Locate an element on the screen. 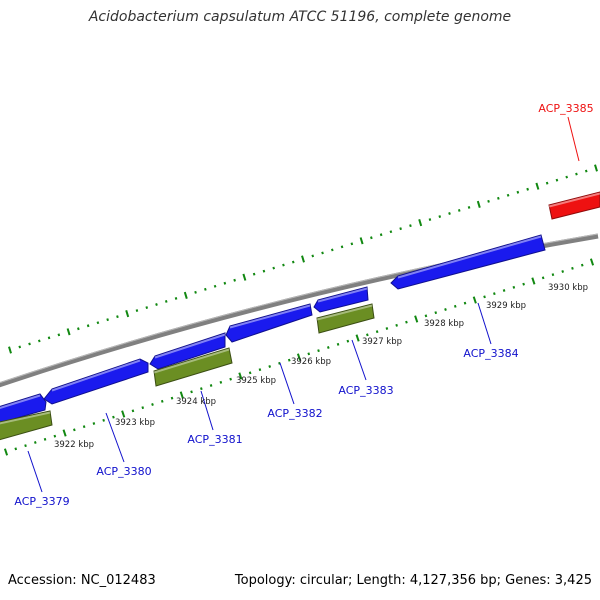  accession-text: Accession: NC_012483 is located at coordinates (82, 580).